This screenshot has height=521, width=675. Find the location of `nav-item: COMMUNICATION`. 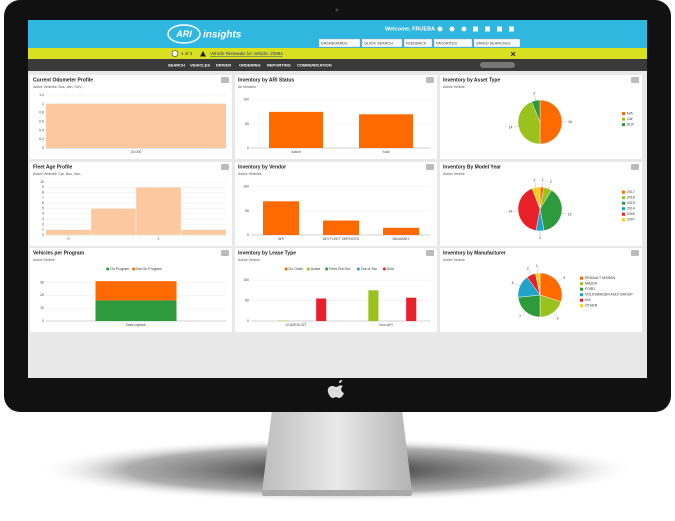

nav-item: COMMUNICATION is located at coordinates (314, 64).